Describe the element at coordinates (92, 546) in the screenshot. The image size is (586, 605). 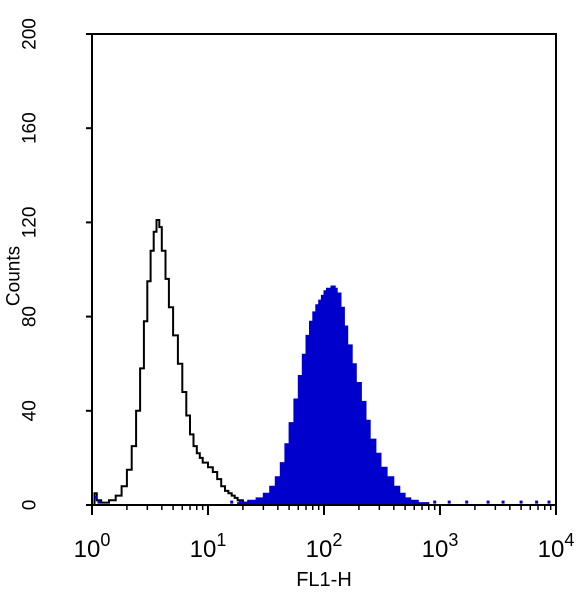
I see `x-tick-label: 10⁰` at that location.